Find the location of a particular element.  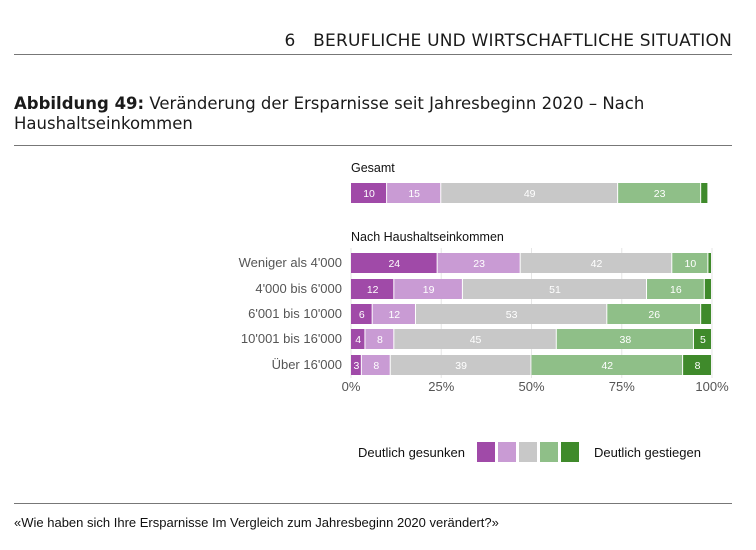

data-label: 51 is located at coordinates (555, 290).